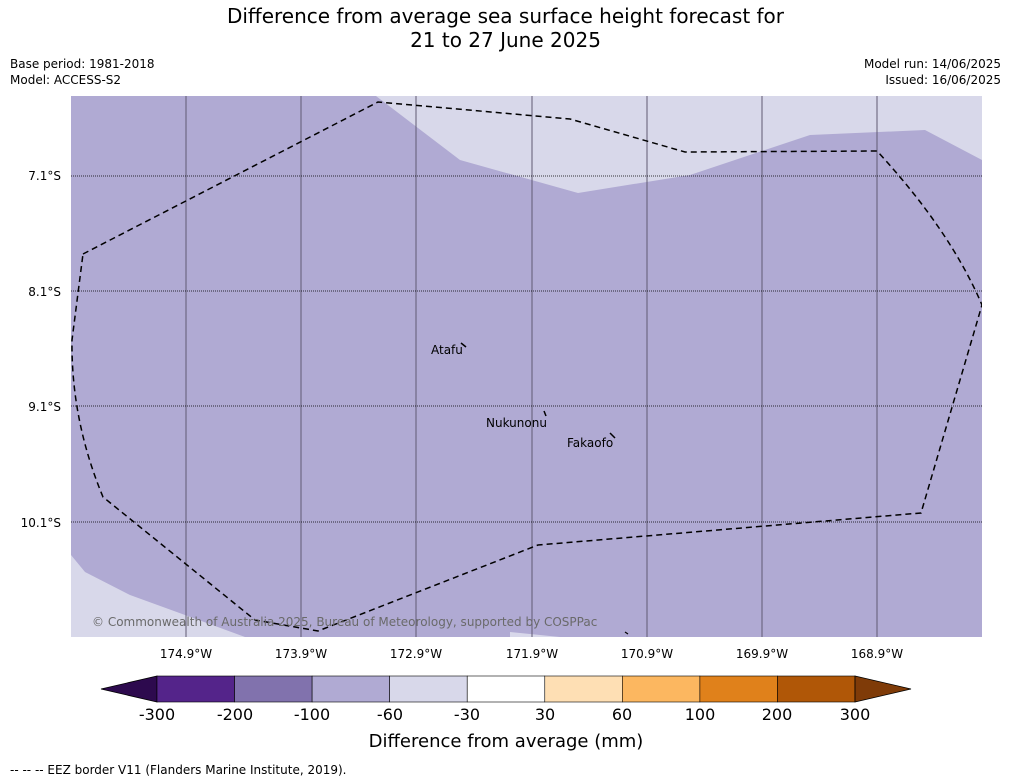 This screenshot has width=1011, height=781. What do you see at coordinates (467, 714) in the screenshot?
I see `colorbar-tick: -30` at bounding box center [467, 714].